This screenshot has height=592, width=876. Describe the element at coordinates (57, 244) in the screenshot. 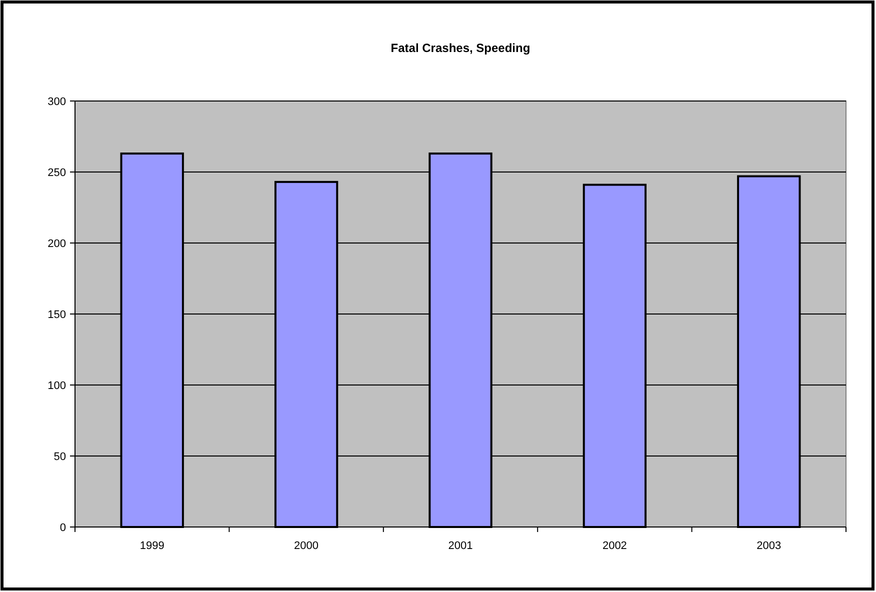

I see `y-tick-label: 200` at that location.